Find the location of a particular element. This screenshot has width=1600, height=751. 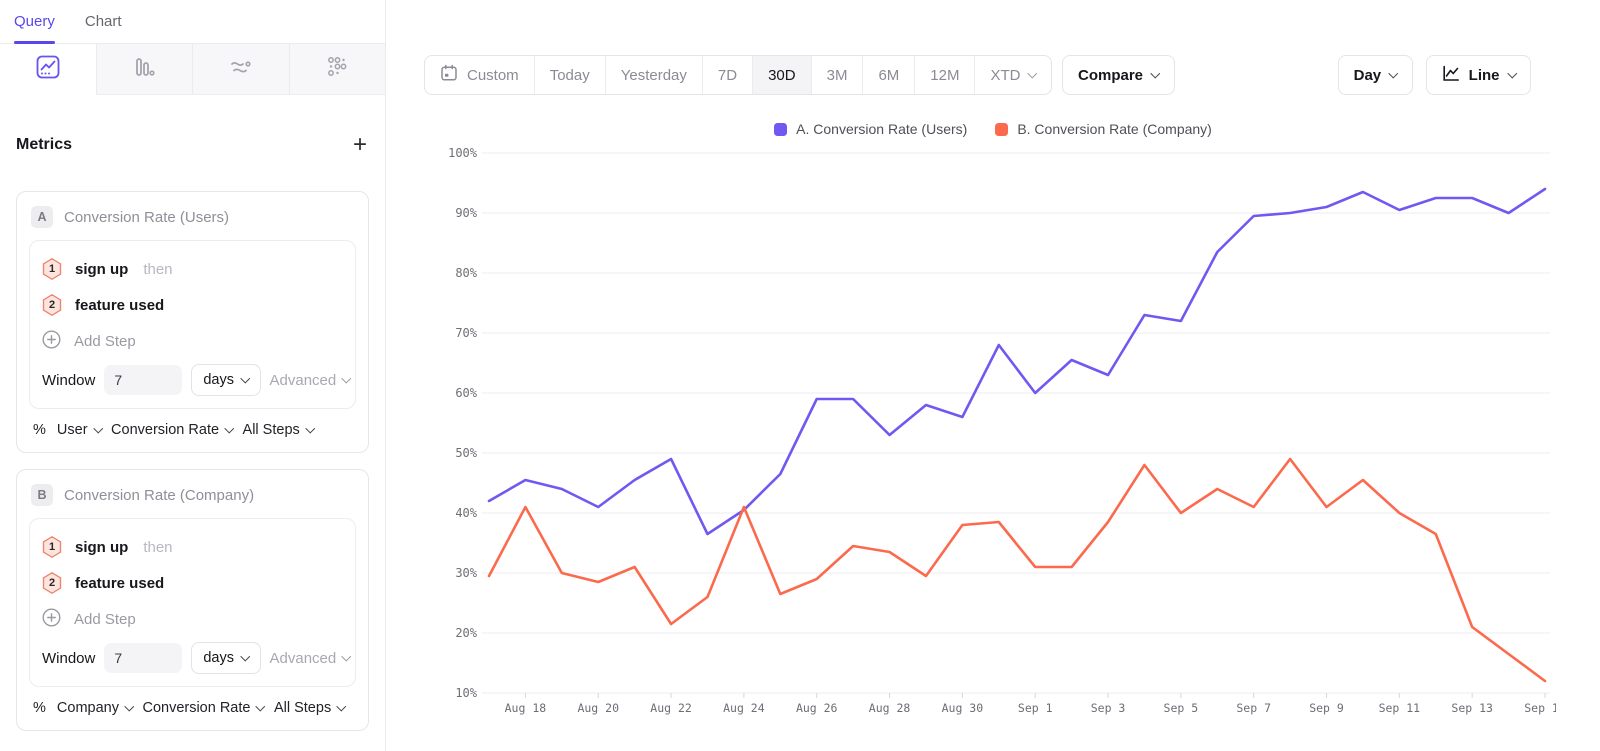

y-axis-label: 100% is located at coordinates (463, 153).